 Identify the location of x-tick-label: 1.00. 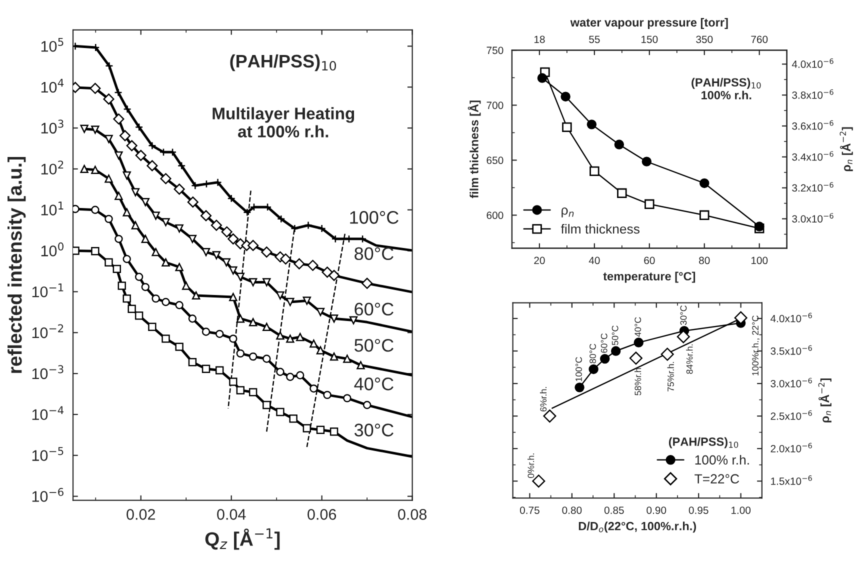
(741, 510).